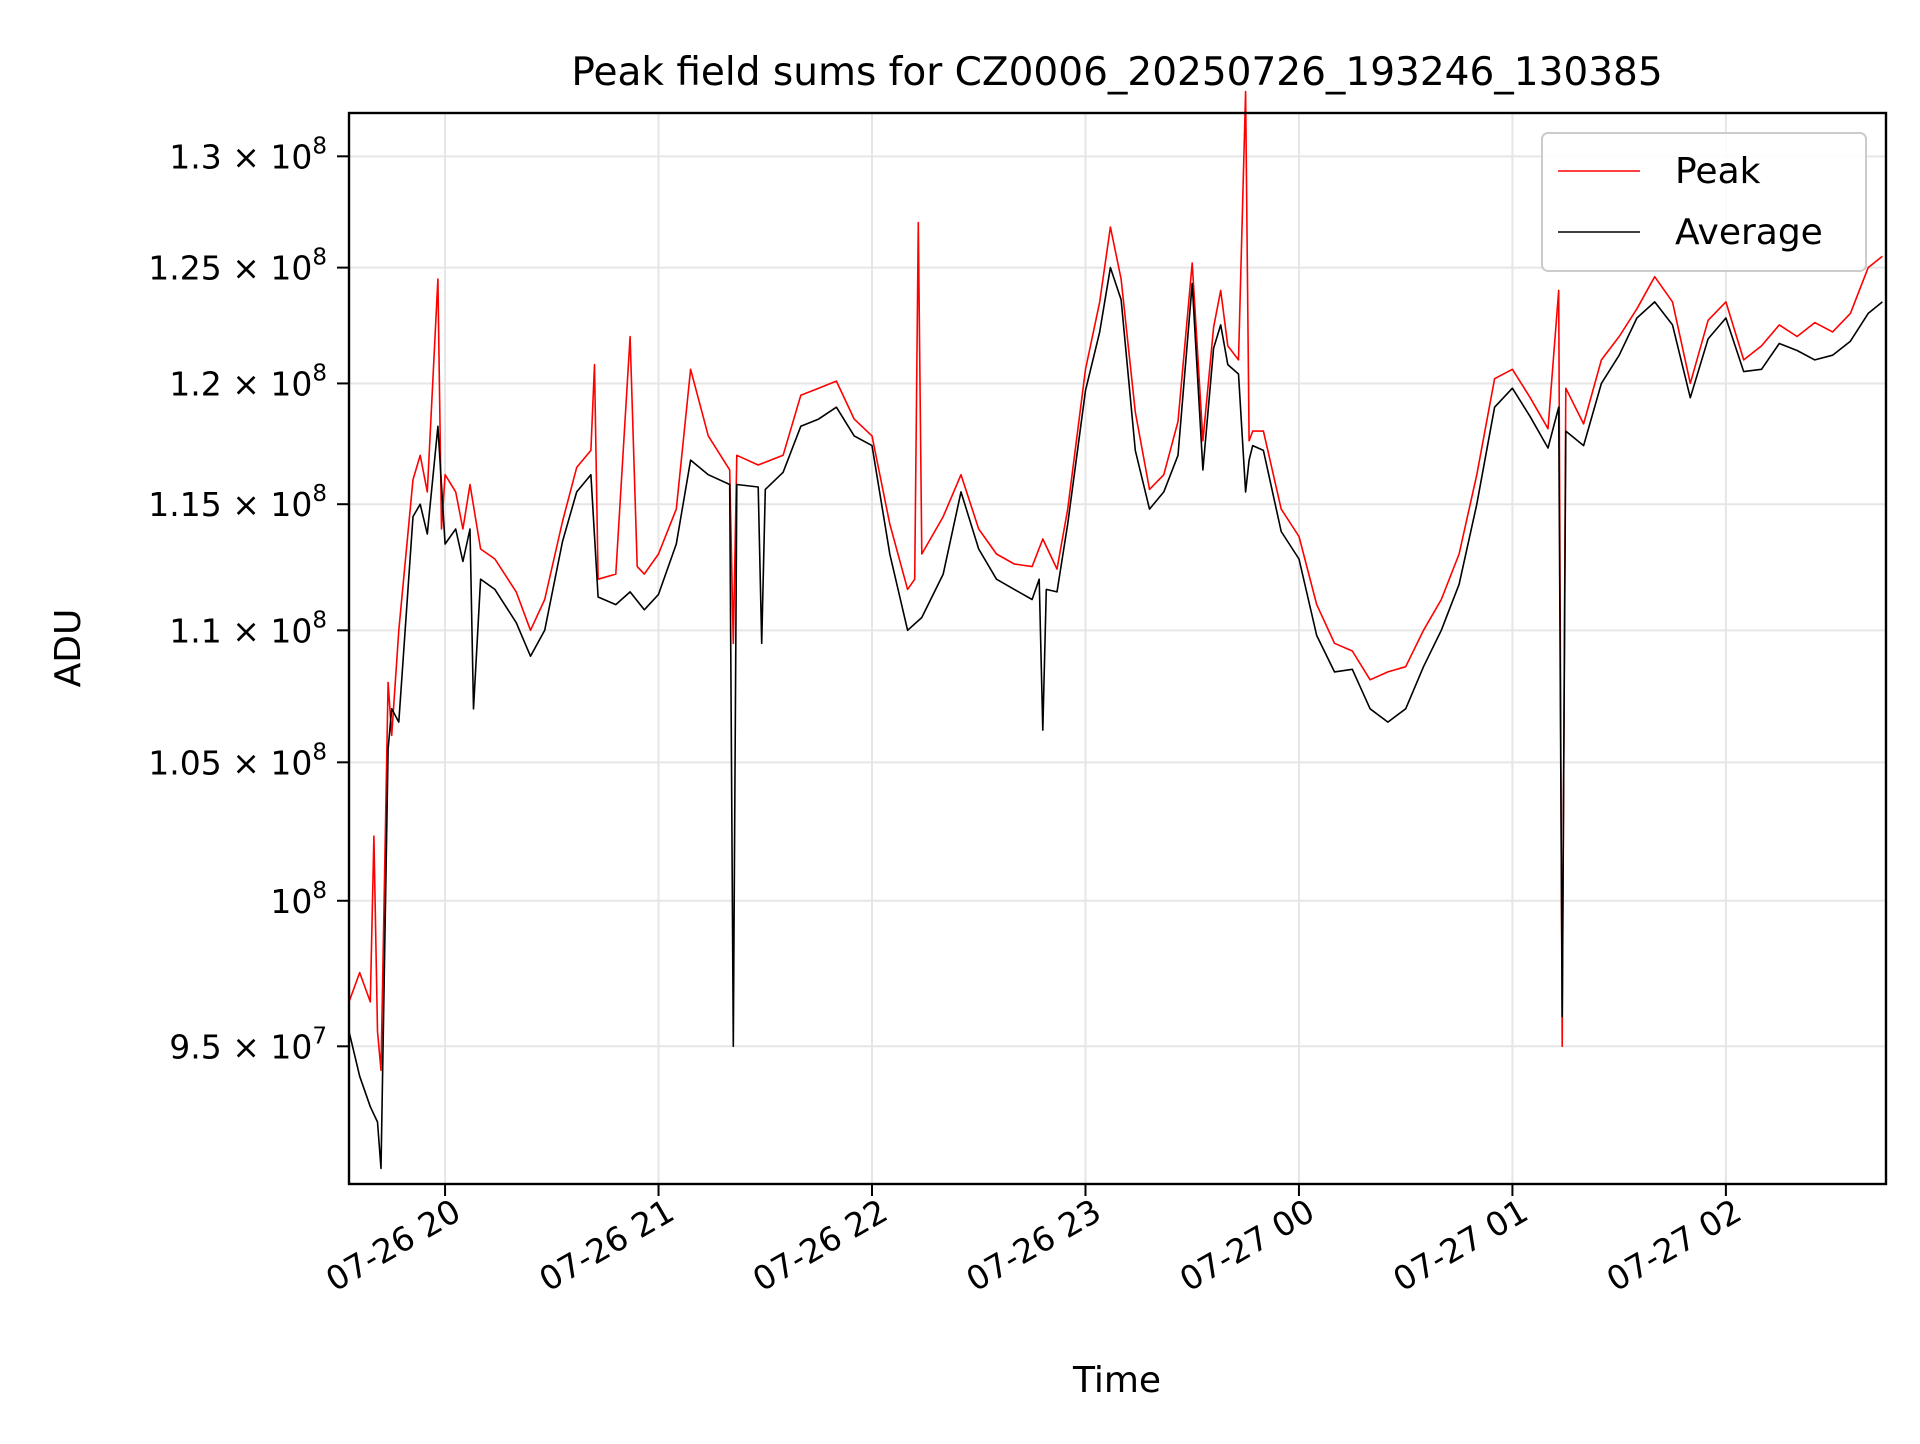 The height and width of the screenshot is (1444, 1920). What do you see at coordinates (1718, 171) in the screenshot?
I see `legend-peak-label: Peak` at bounding box center [1718, 171].